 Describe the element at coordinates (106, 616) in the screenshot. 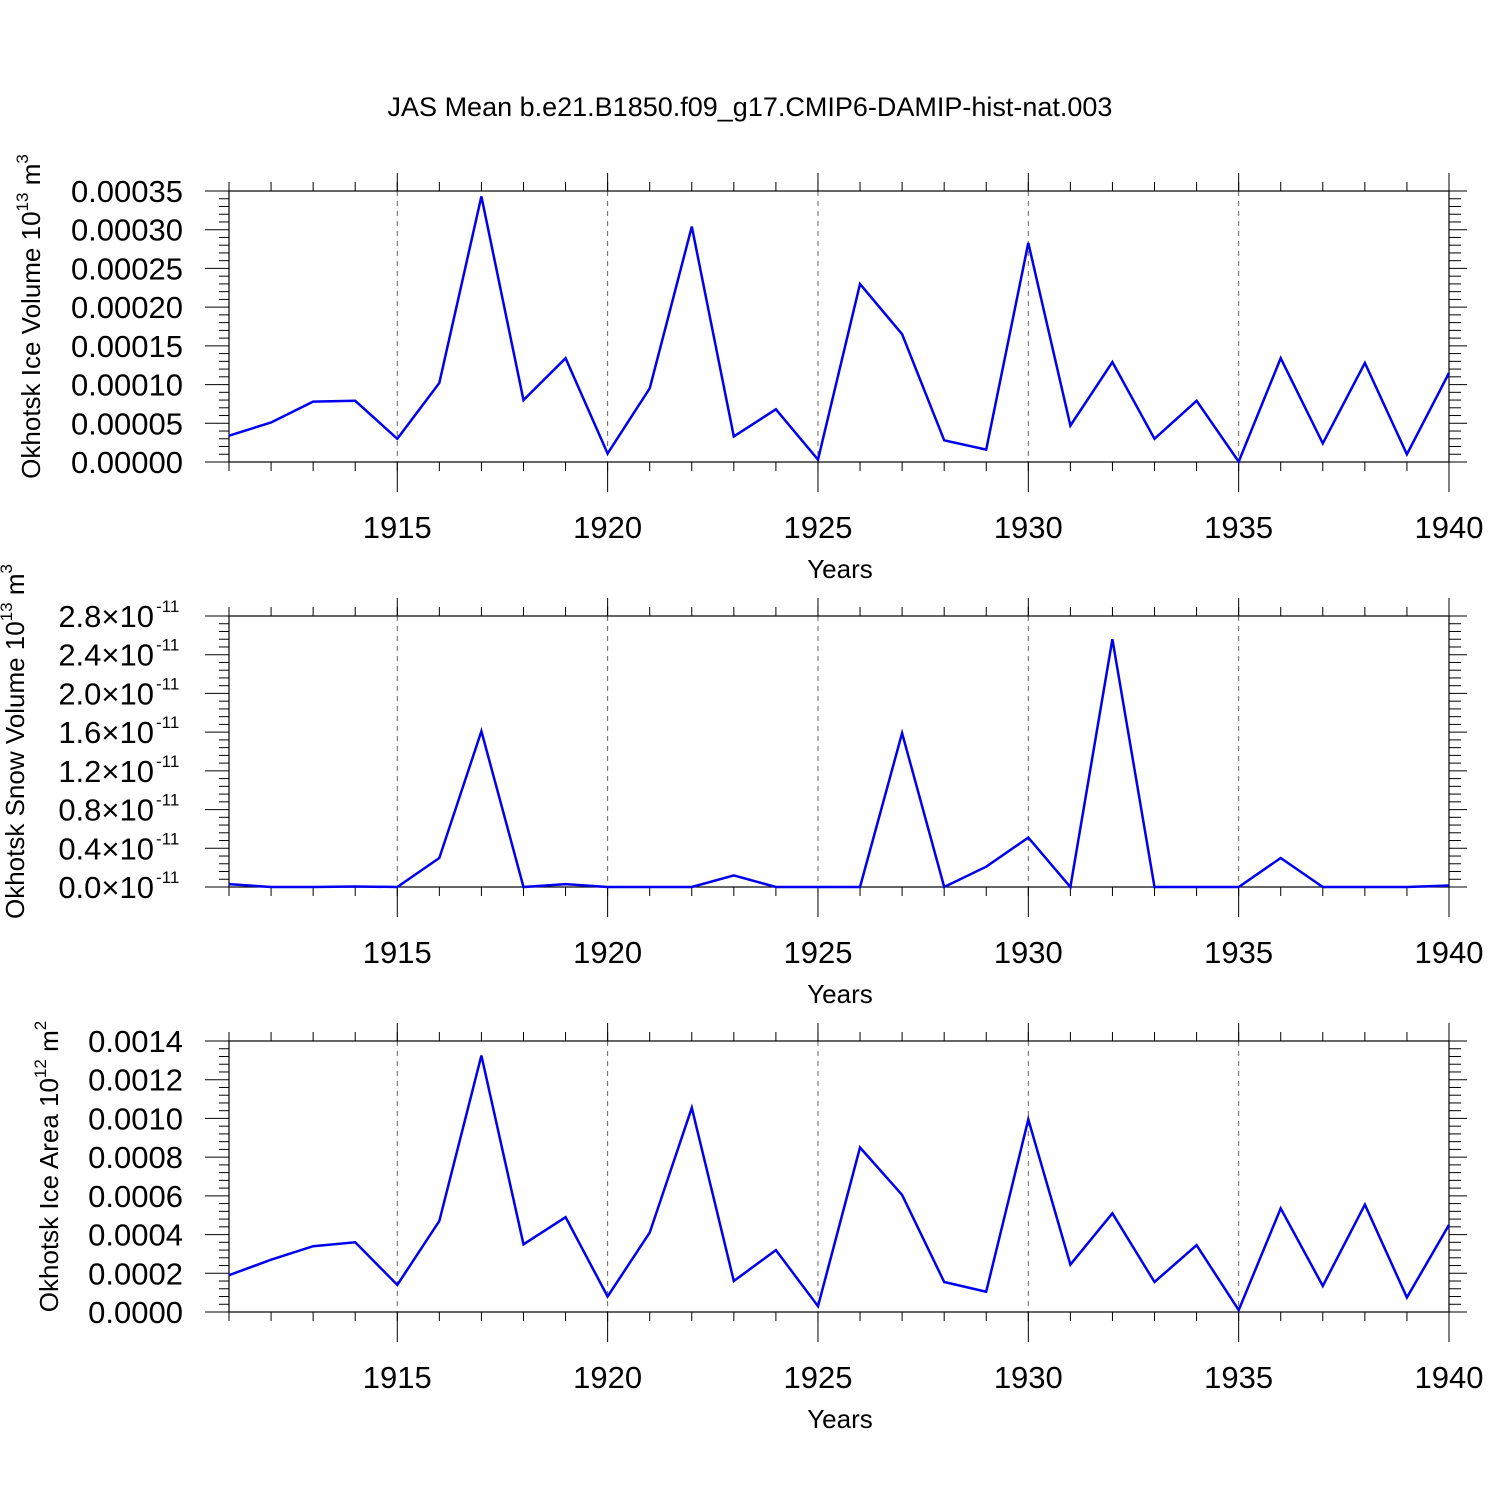

I see `y-tick-label: 2.8×10` at that location.